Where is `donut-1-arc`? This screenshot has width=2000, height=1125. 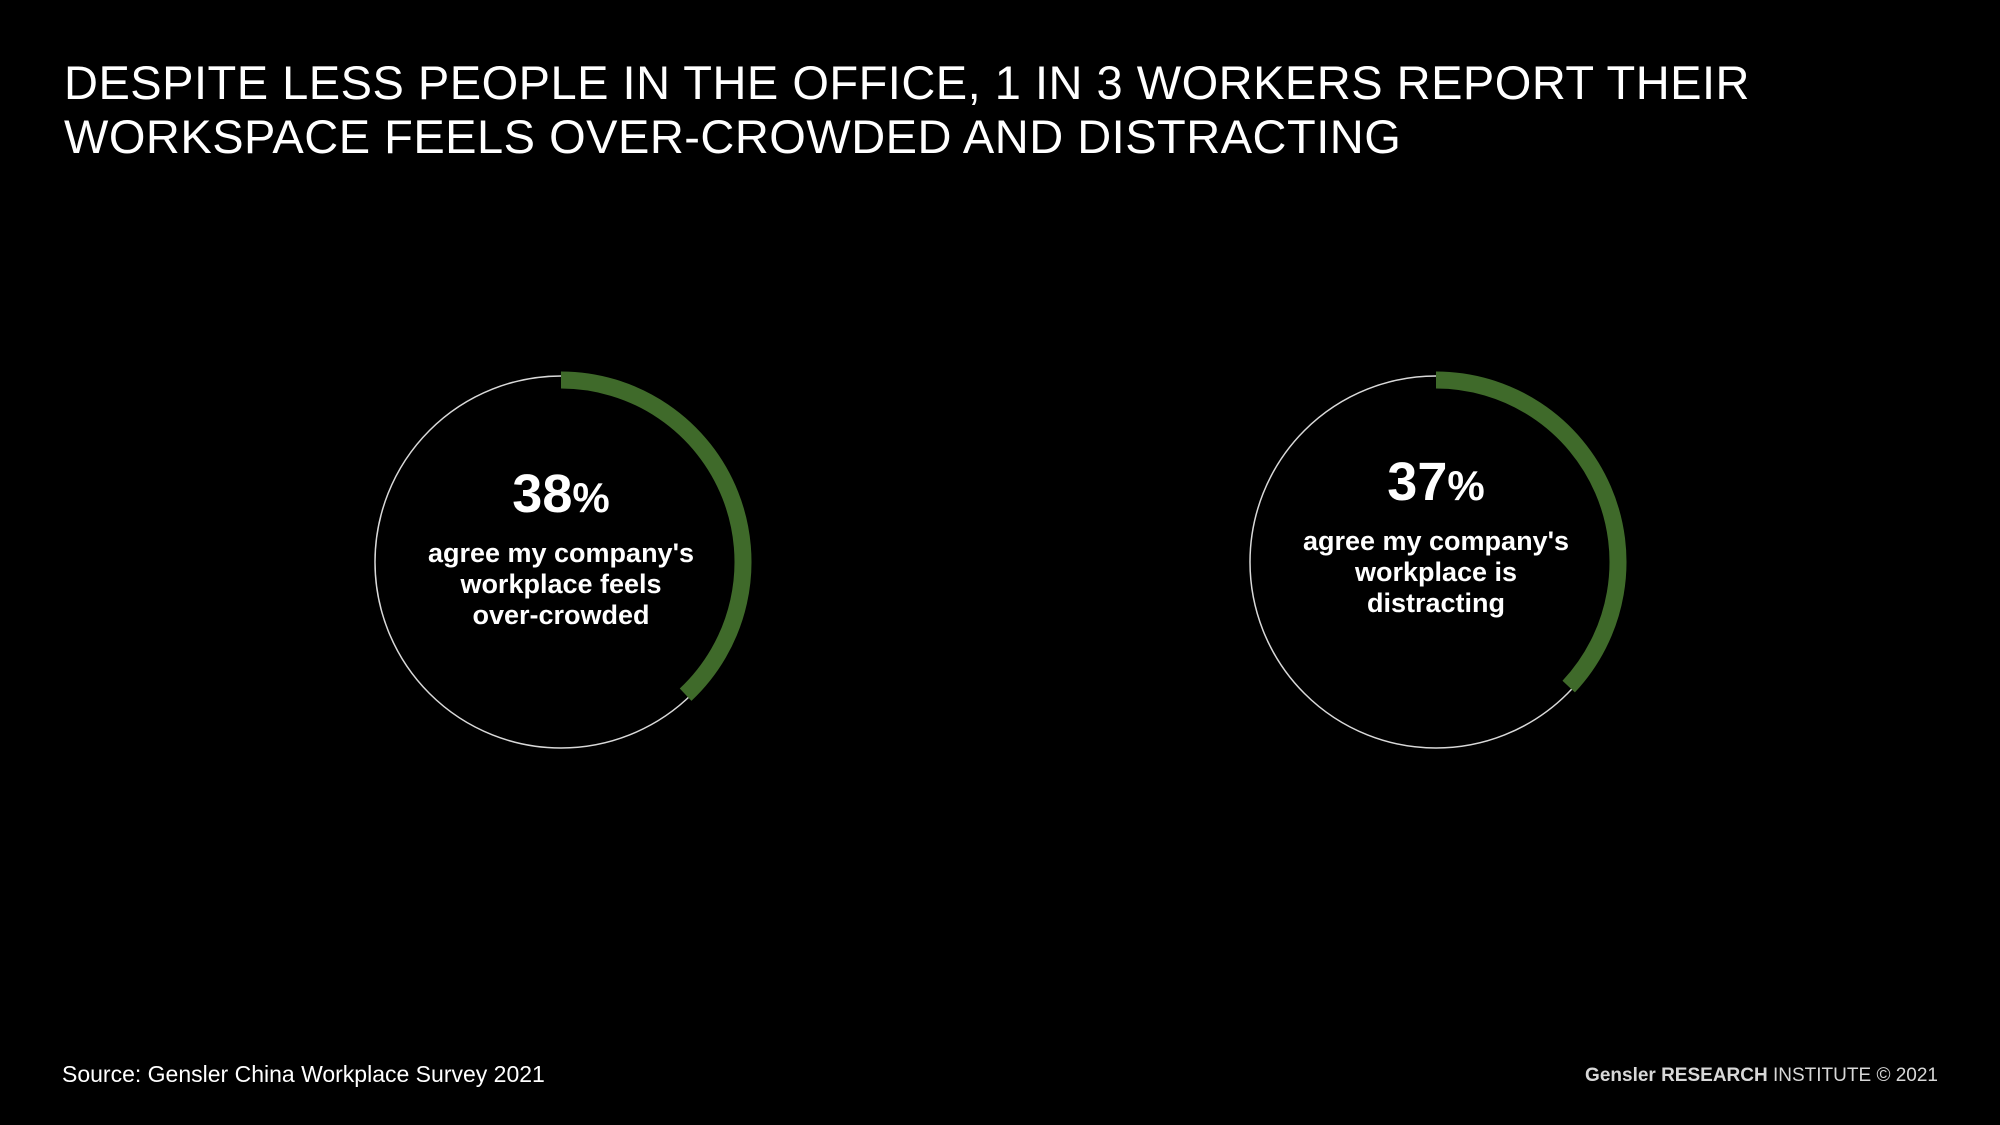
donut-1-arc is located at coordinates (656, 536).